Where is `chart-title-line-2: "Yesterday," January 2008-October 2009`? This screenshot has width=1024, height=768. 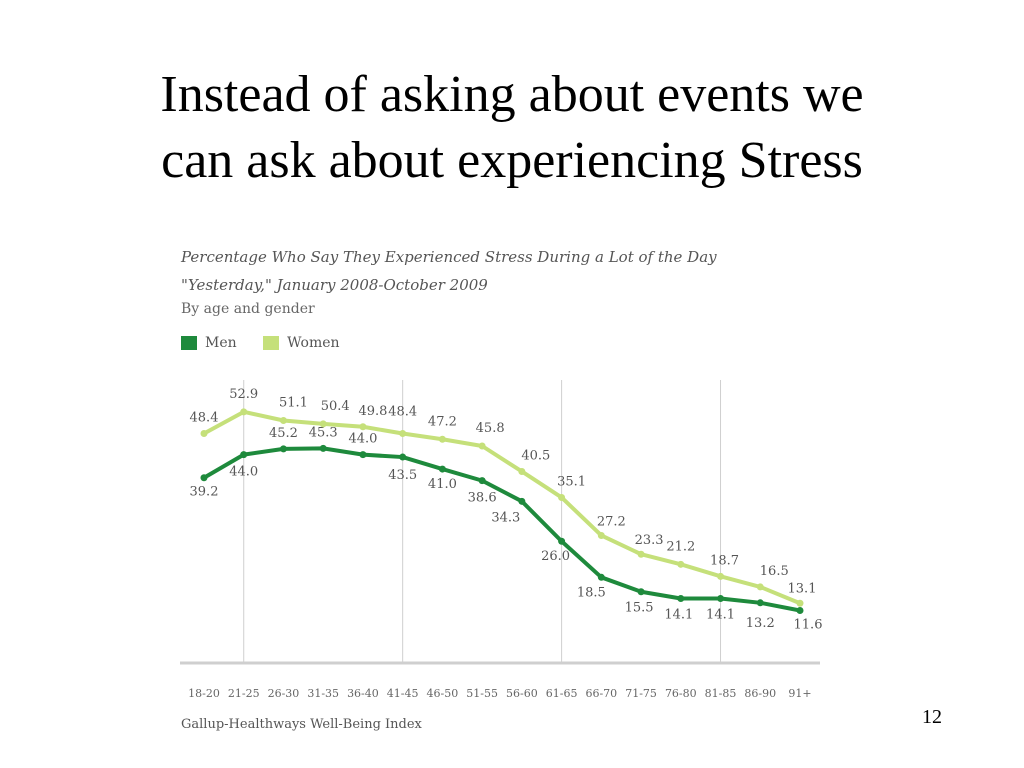 chart-title-line-2: "Yesterday," January 2008-October 2009 is located at coordinates (334, 285).